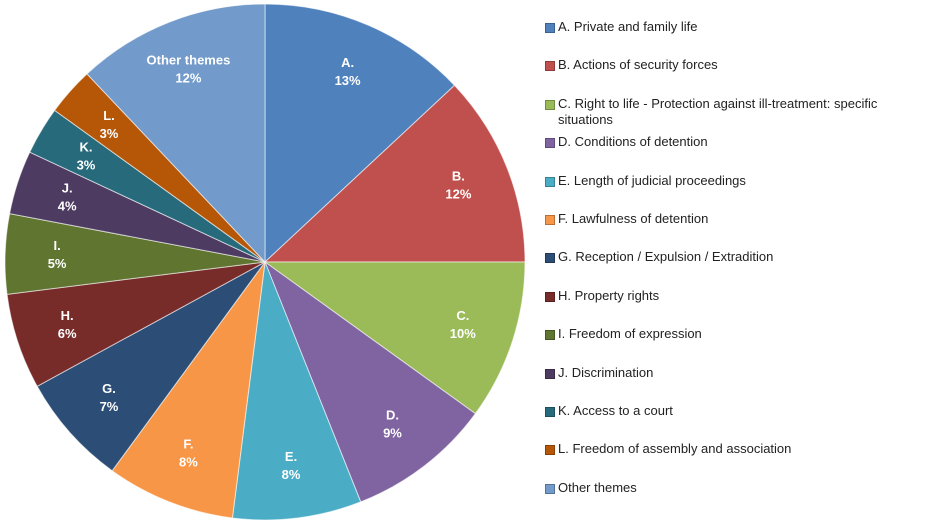 Image resolution: width=939 pixels, height=520 pixels. I want to click on legend-item: E. Length of judicial proceedings, so click(737, 181).